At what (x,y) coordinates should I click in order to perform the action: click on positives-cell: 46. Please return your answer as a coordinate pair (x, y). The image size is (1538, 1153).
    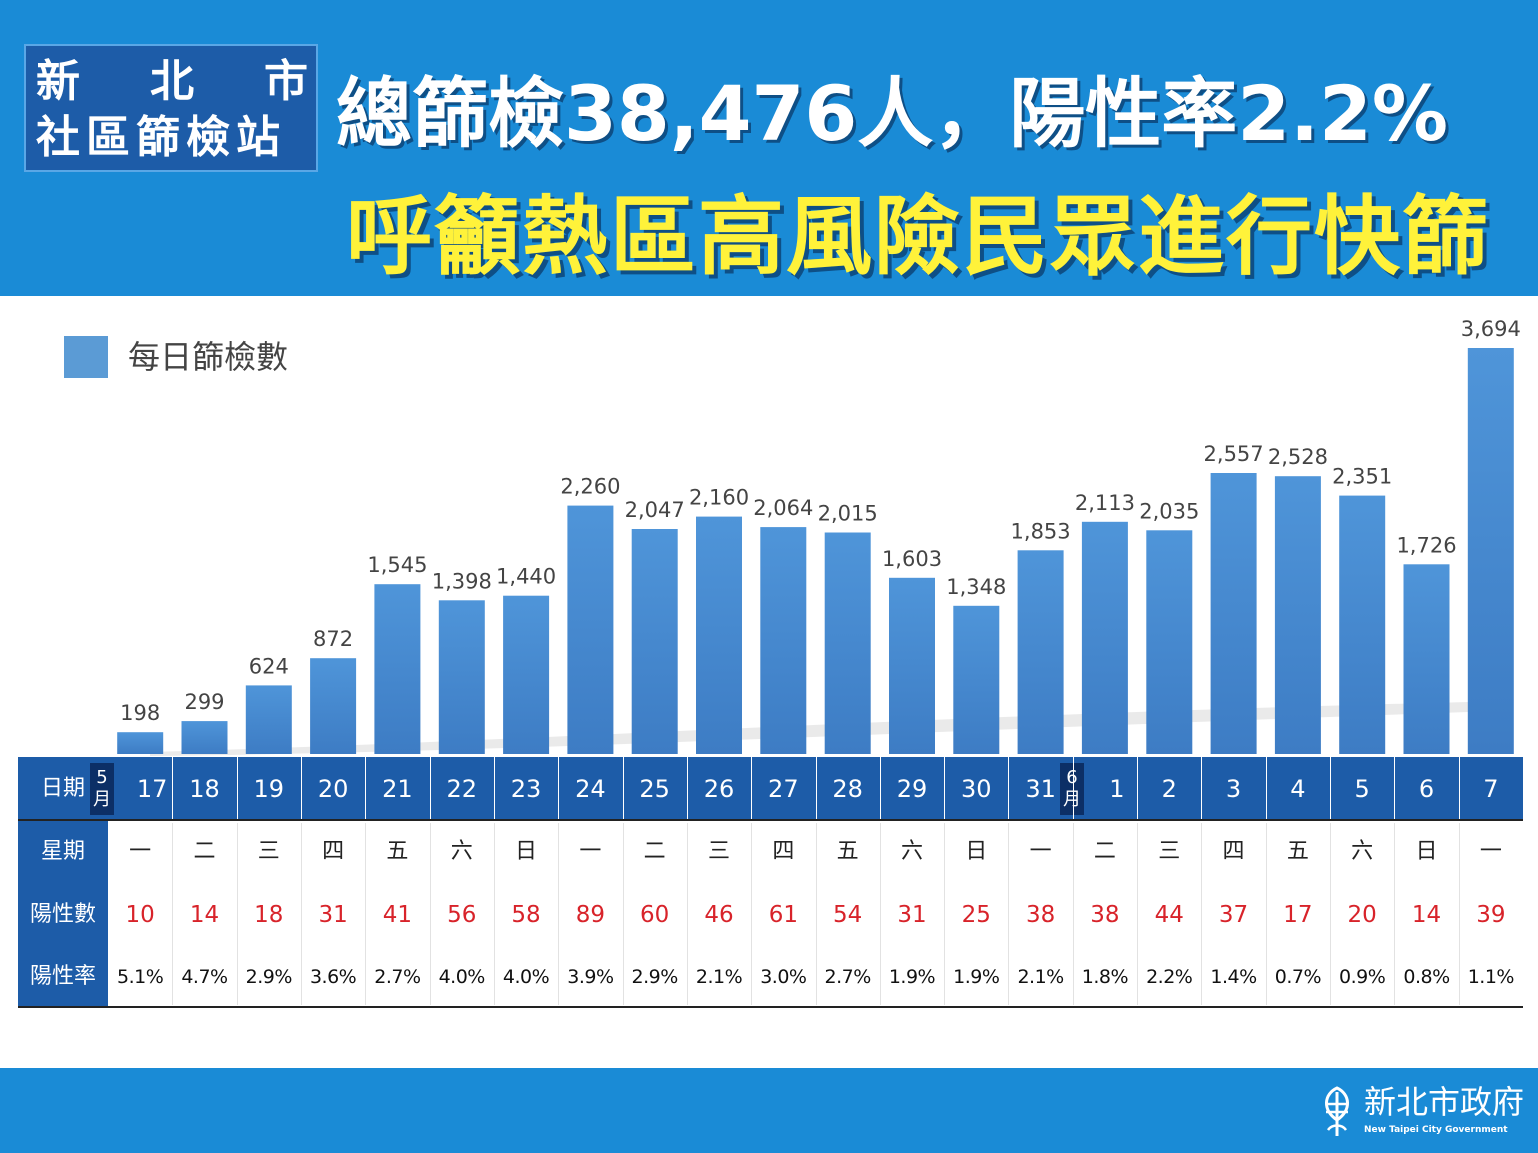
    Looking at the image, I should click on (719, 915).